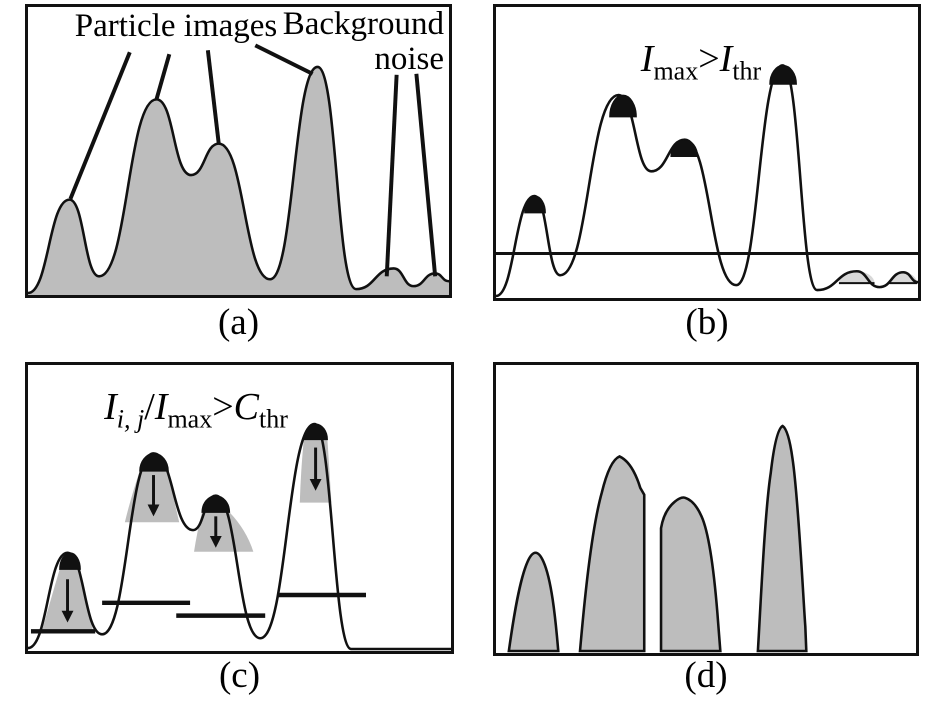 This screenshot has width=945, height=707. I want to click on formula-subscript: i, j, so click(130, 419).